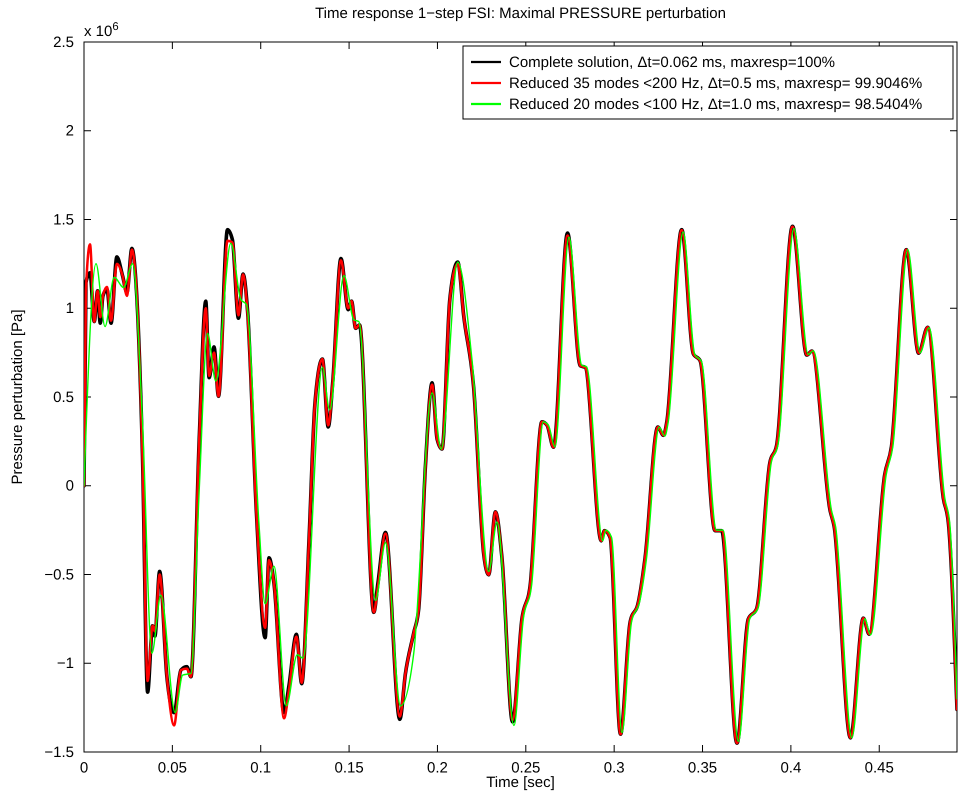  I want to click on x-tick-label: 0.3, so click(614, 768).